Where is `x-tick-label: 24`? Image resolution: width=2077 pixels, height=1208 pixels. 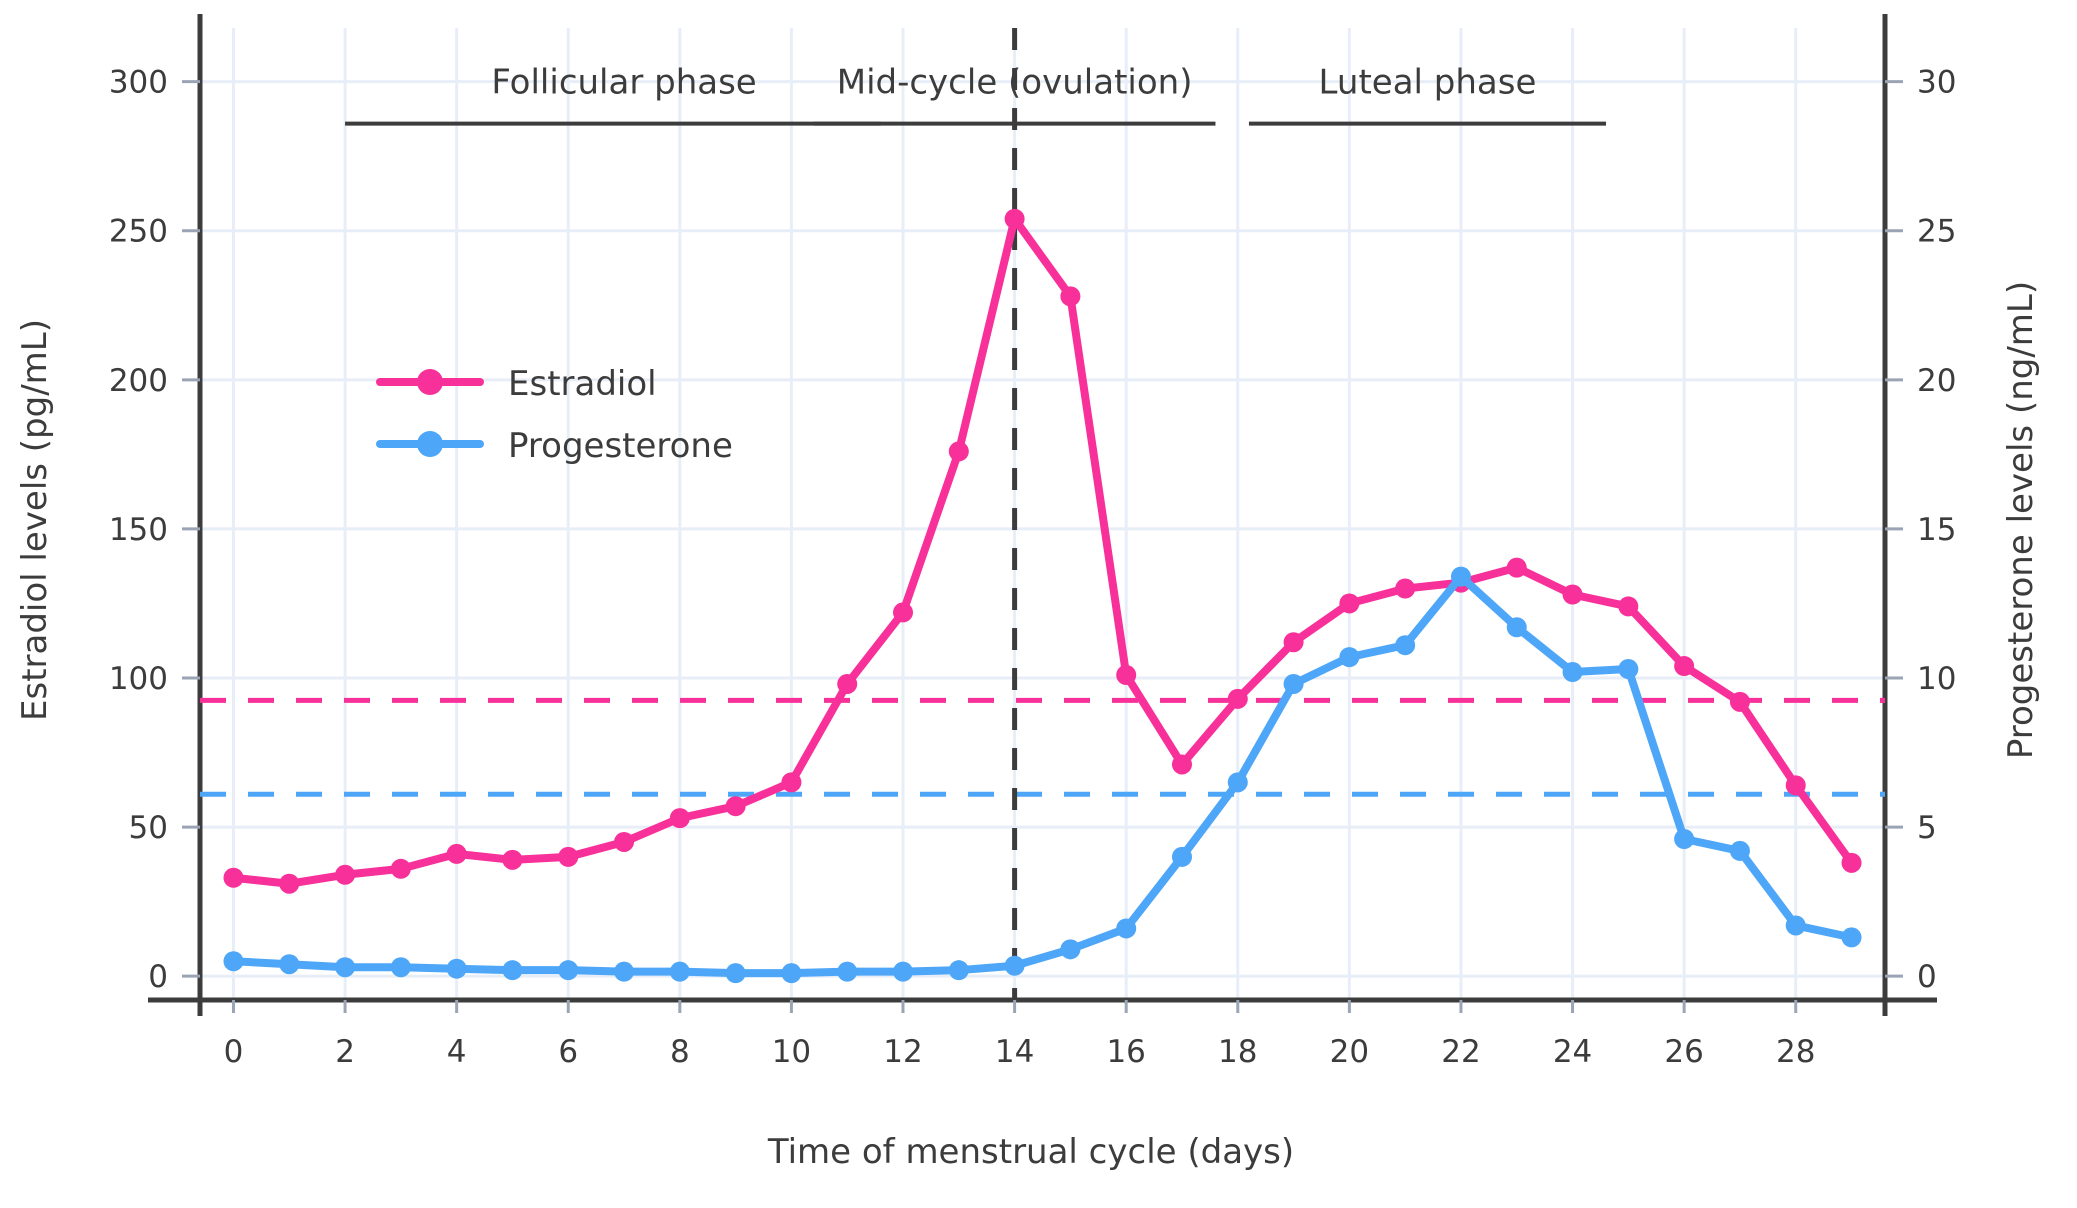 x-tick-label: 24 is located at coordinates (1572, 1052).